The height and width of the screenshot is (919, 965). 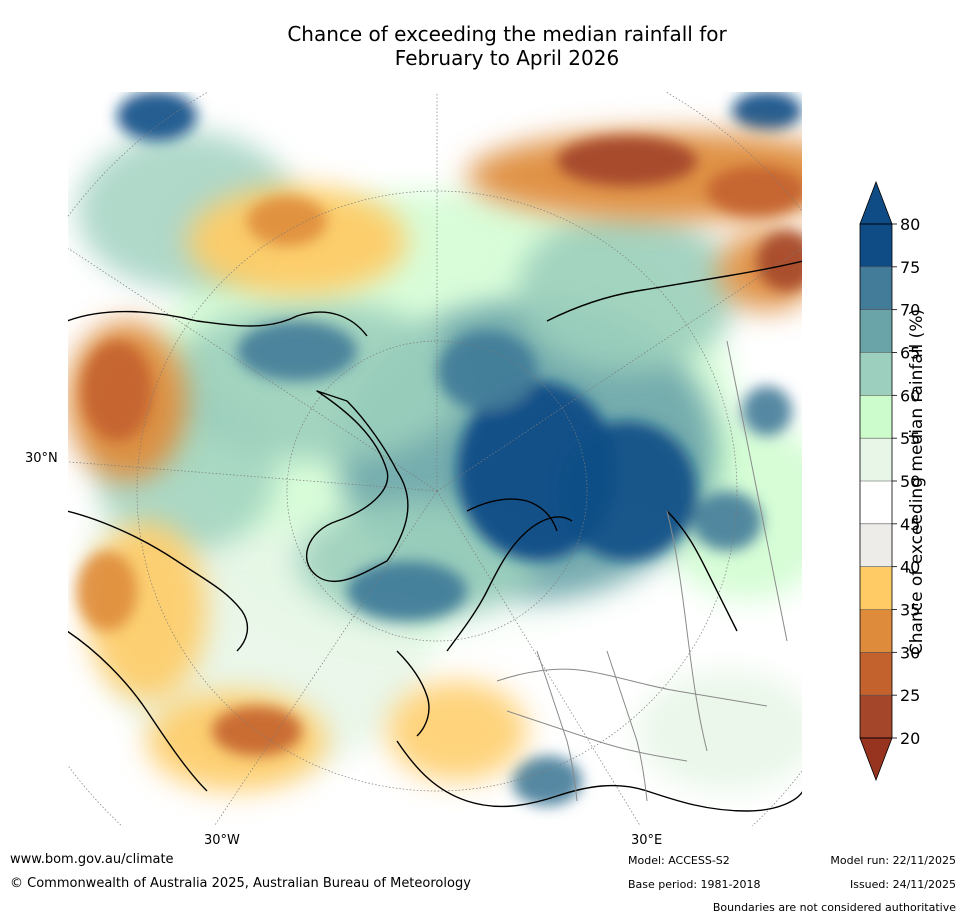 What do you see at coordinates (217, 323) in the screenshot?
I see `north-america-arctic-coast` at bounding box center [217, 323].